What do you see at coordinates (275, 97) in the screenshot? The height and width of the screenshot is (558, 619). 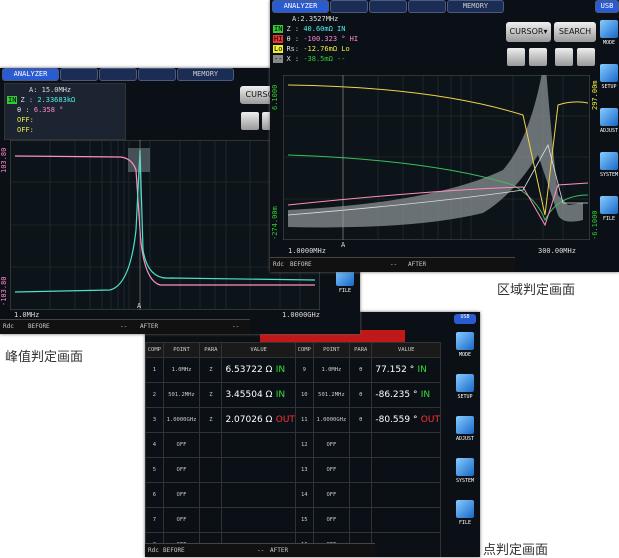 I see `y-label: 6.1000` at bounding box center [275, 97].